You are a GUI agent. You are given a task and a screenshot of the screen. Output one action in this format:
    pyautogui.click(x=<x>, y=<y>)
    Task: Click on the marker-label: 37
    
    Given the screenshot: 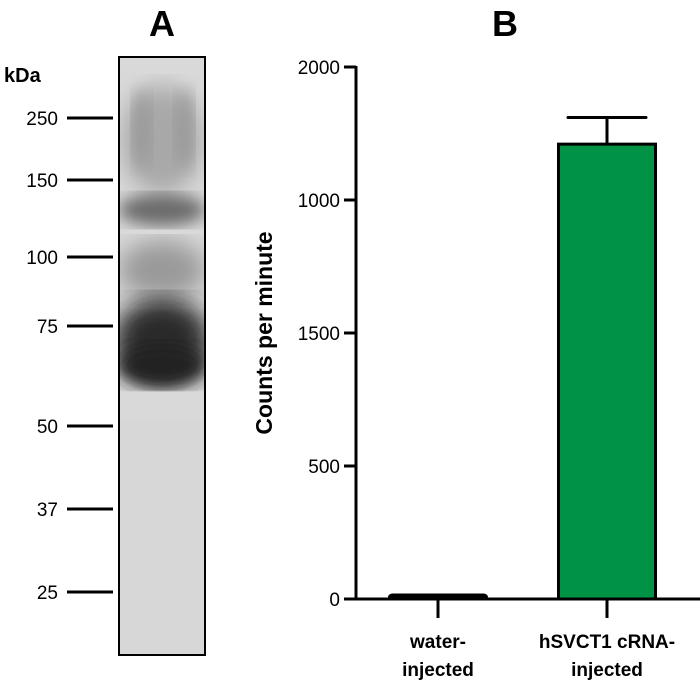 What is the action you would take?
    pyautogui.click(x=47, y=510)
    